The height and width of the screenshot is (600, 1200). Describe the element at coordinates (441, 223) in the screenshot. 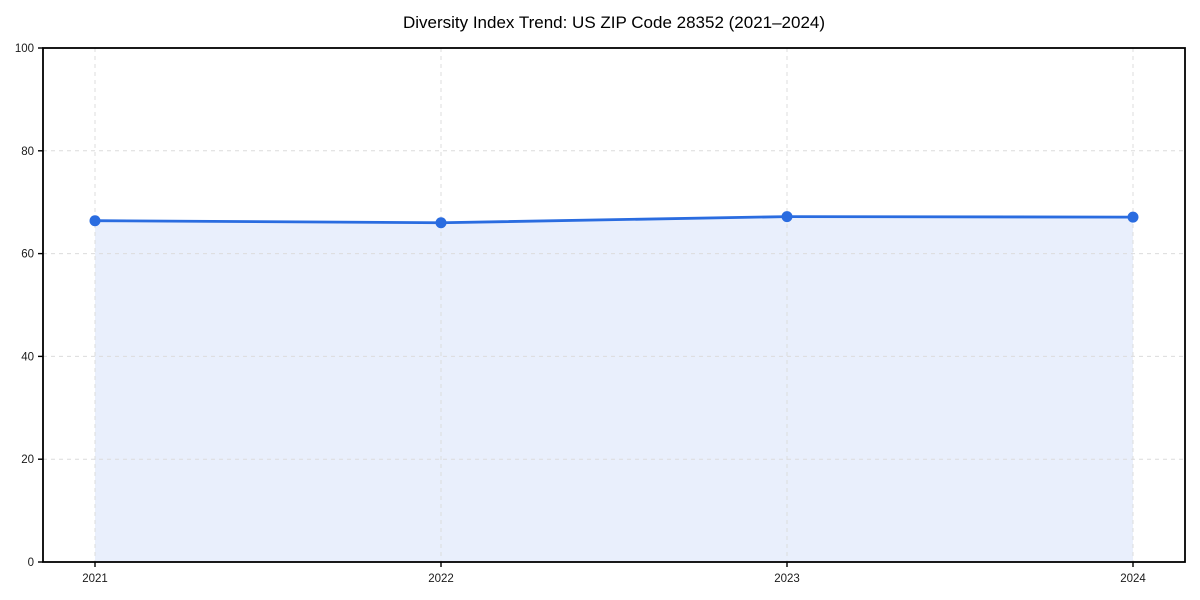

I see `data-point-2022` at that location.